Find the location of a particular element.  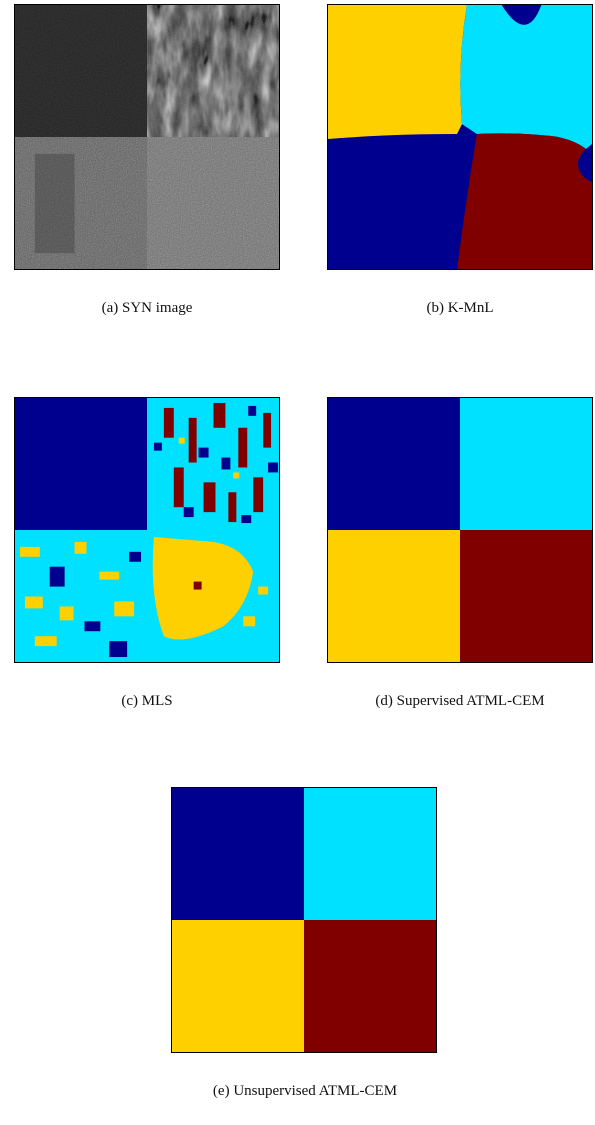

mls-segmentation is located at coordinates (147, 530).